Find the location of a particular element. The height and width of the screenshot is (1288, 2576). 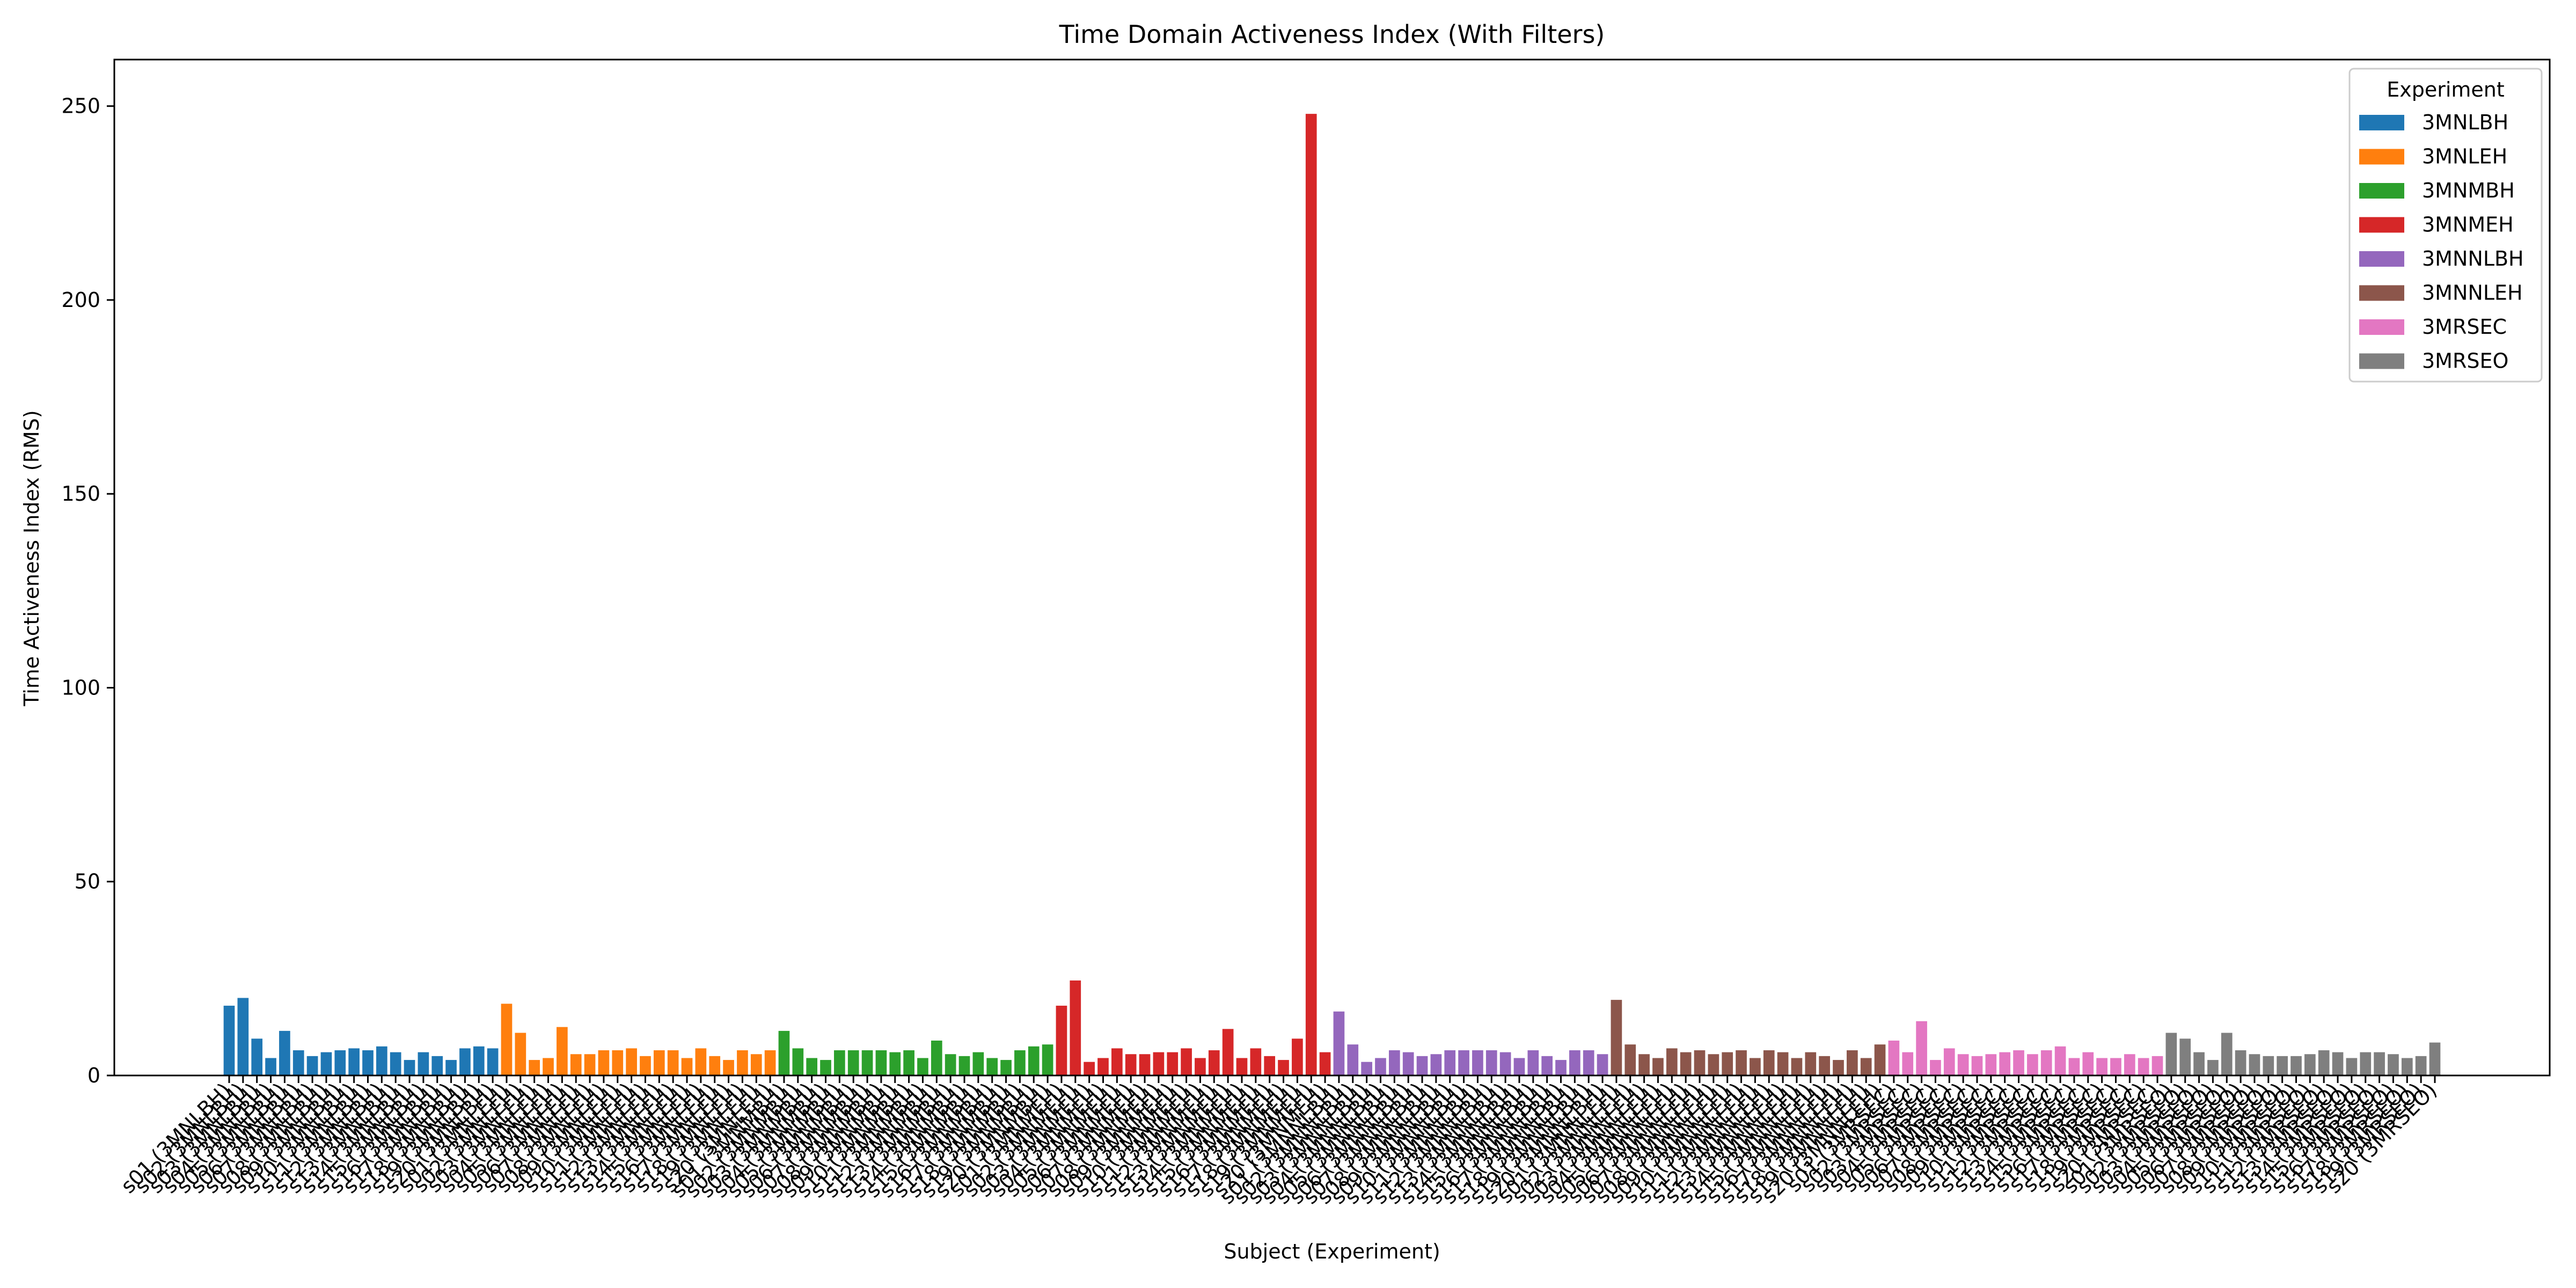

legend-label: 3MNNLBH is located at coordinates (2473, 258).